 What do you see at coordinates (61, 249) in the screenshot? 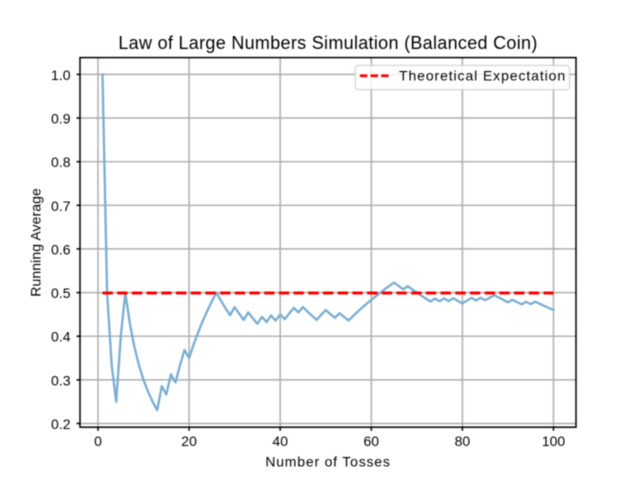
I see `svg-text: 0.6` at bounding box center [61, 249].